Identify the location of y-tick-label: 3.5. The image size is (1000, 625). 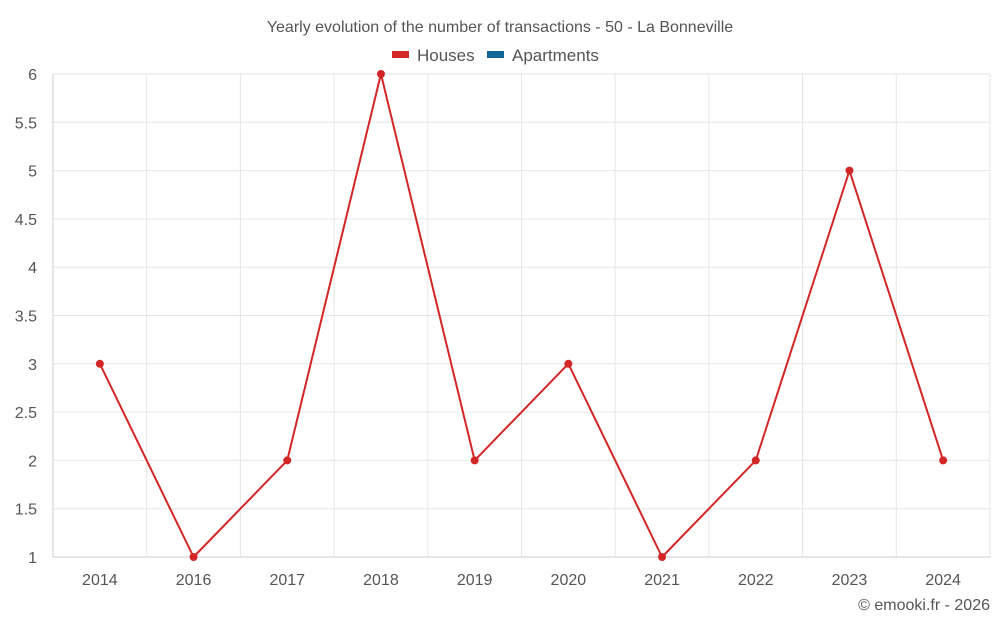
(26, 317).